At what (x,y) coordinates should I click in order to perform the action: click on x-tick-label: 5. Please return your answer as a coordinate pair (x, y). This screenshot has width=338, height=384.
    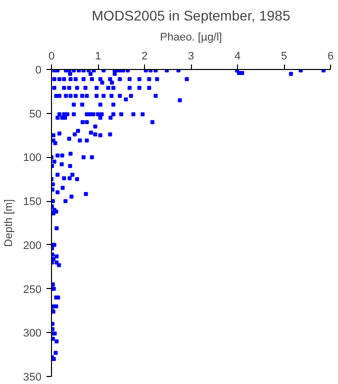
    Looking at the image, I should click on (284, 56).